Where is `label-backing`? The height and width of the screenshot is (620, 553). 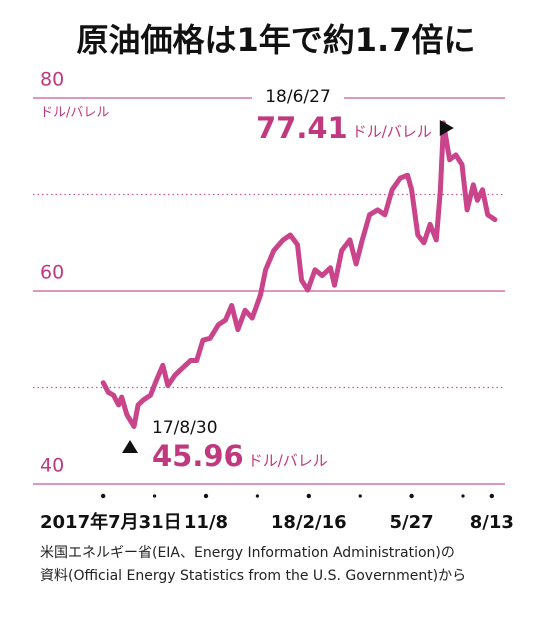
label-backing is located at coordinates (298, 98).